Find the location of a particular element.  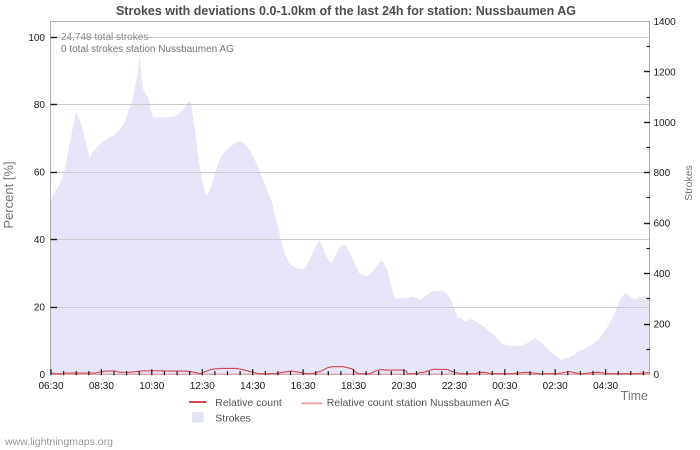

svg-text: 1000 is located at coordinates (665, 123).